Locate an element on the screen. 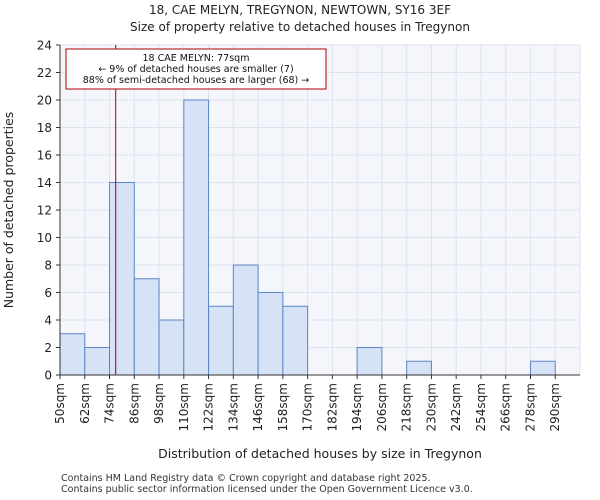  y-tick-label: 10 is located at coordinates (44, 238).